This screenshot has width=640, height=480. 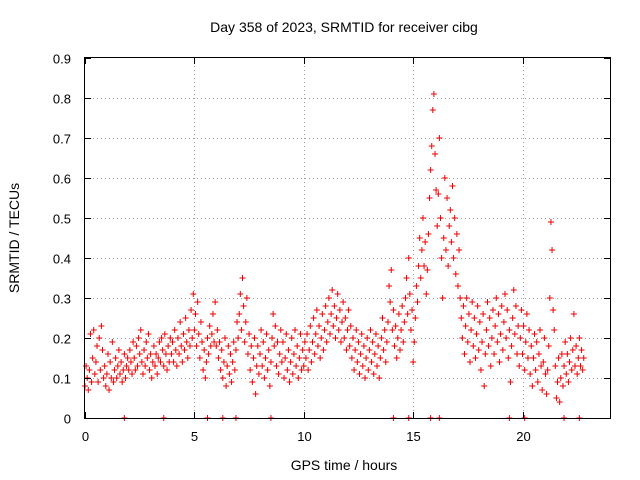 What do you see at coordinates (62, 299) in the screenshot?
I see `y-tick-label: 0.3` at bounding box center [62, 299].